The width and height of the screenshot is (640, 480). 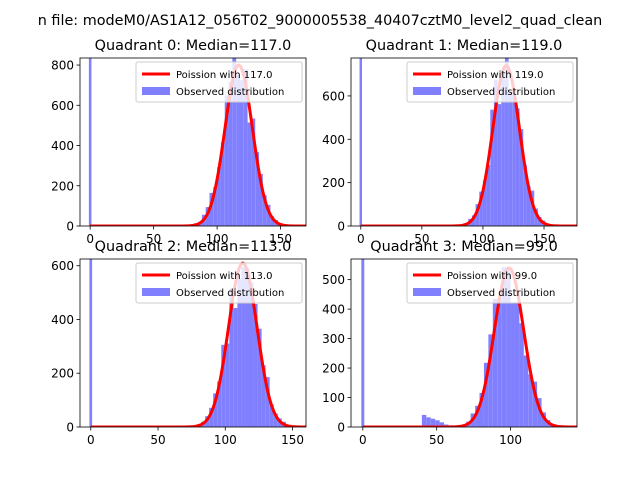 What do you see at coordinates (333, 398) in the screenshot?
I see `y-tick-label: 100` at bounding box center [333, 398].